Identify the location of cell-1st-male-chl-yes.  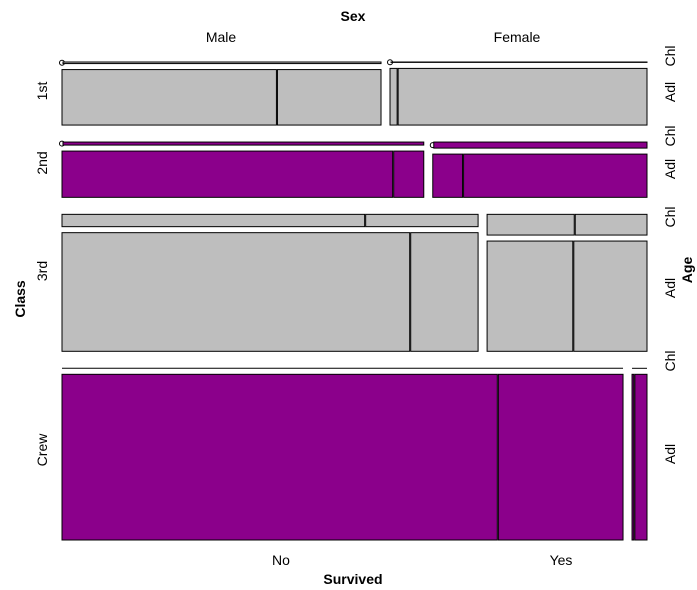
(222, 63).